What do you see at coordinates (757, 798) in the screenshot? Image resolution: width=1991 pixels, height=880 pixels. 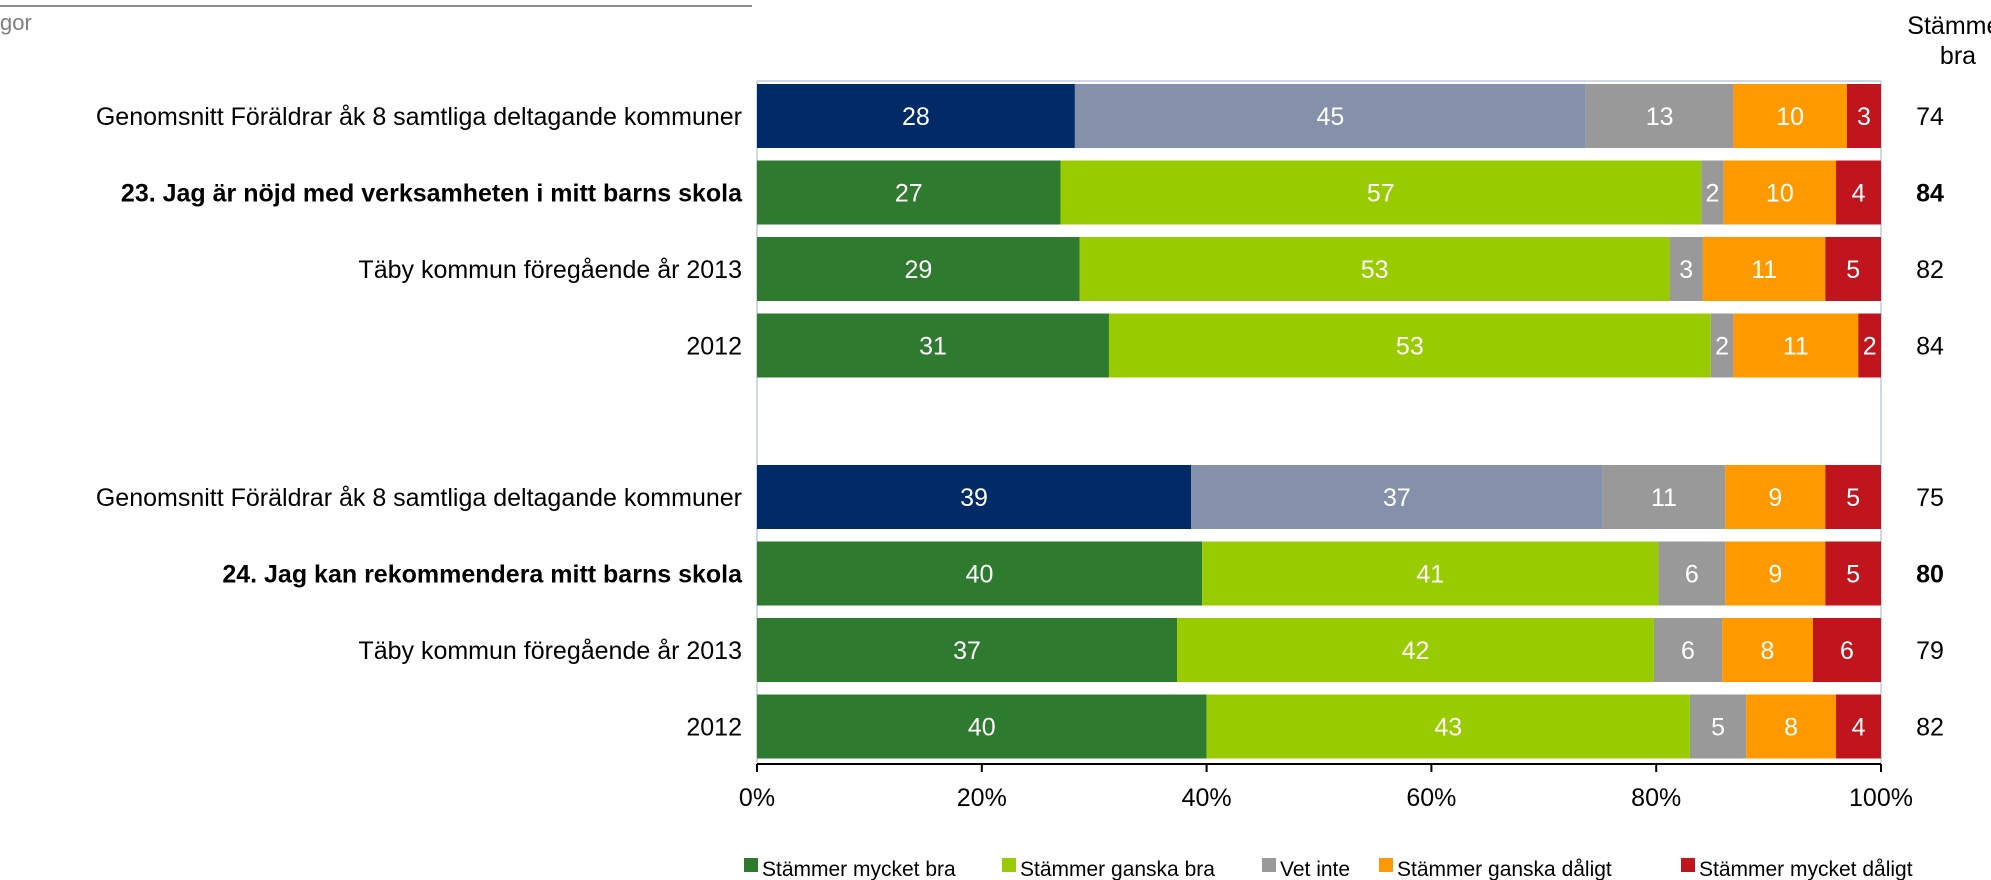 I see `x-tick-label: 0%` at bounding box center [757, 798].